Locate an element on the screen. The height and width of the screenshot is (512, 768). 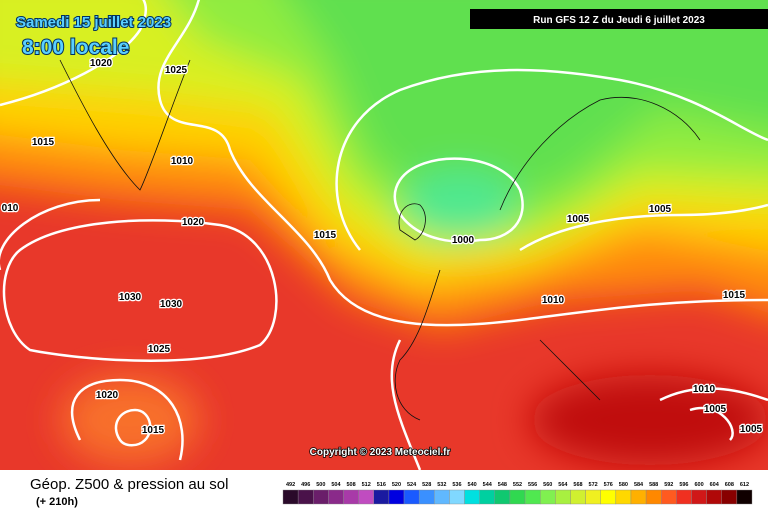
run-info: Run GFS 12 Z du Jeudi 6 juillet 2023 is located at coordinates (619, 20).